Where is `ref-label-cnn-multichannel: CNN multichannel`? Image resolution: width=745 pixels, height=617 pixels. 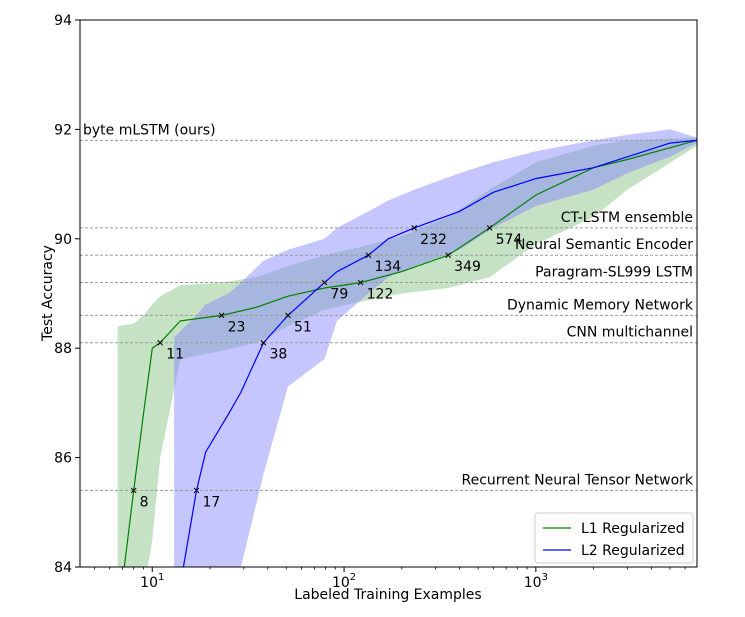
ref-label-cnn-multichannel: CNN multichannel is located at coordinates (630, 333).